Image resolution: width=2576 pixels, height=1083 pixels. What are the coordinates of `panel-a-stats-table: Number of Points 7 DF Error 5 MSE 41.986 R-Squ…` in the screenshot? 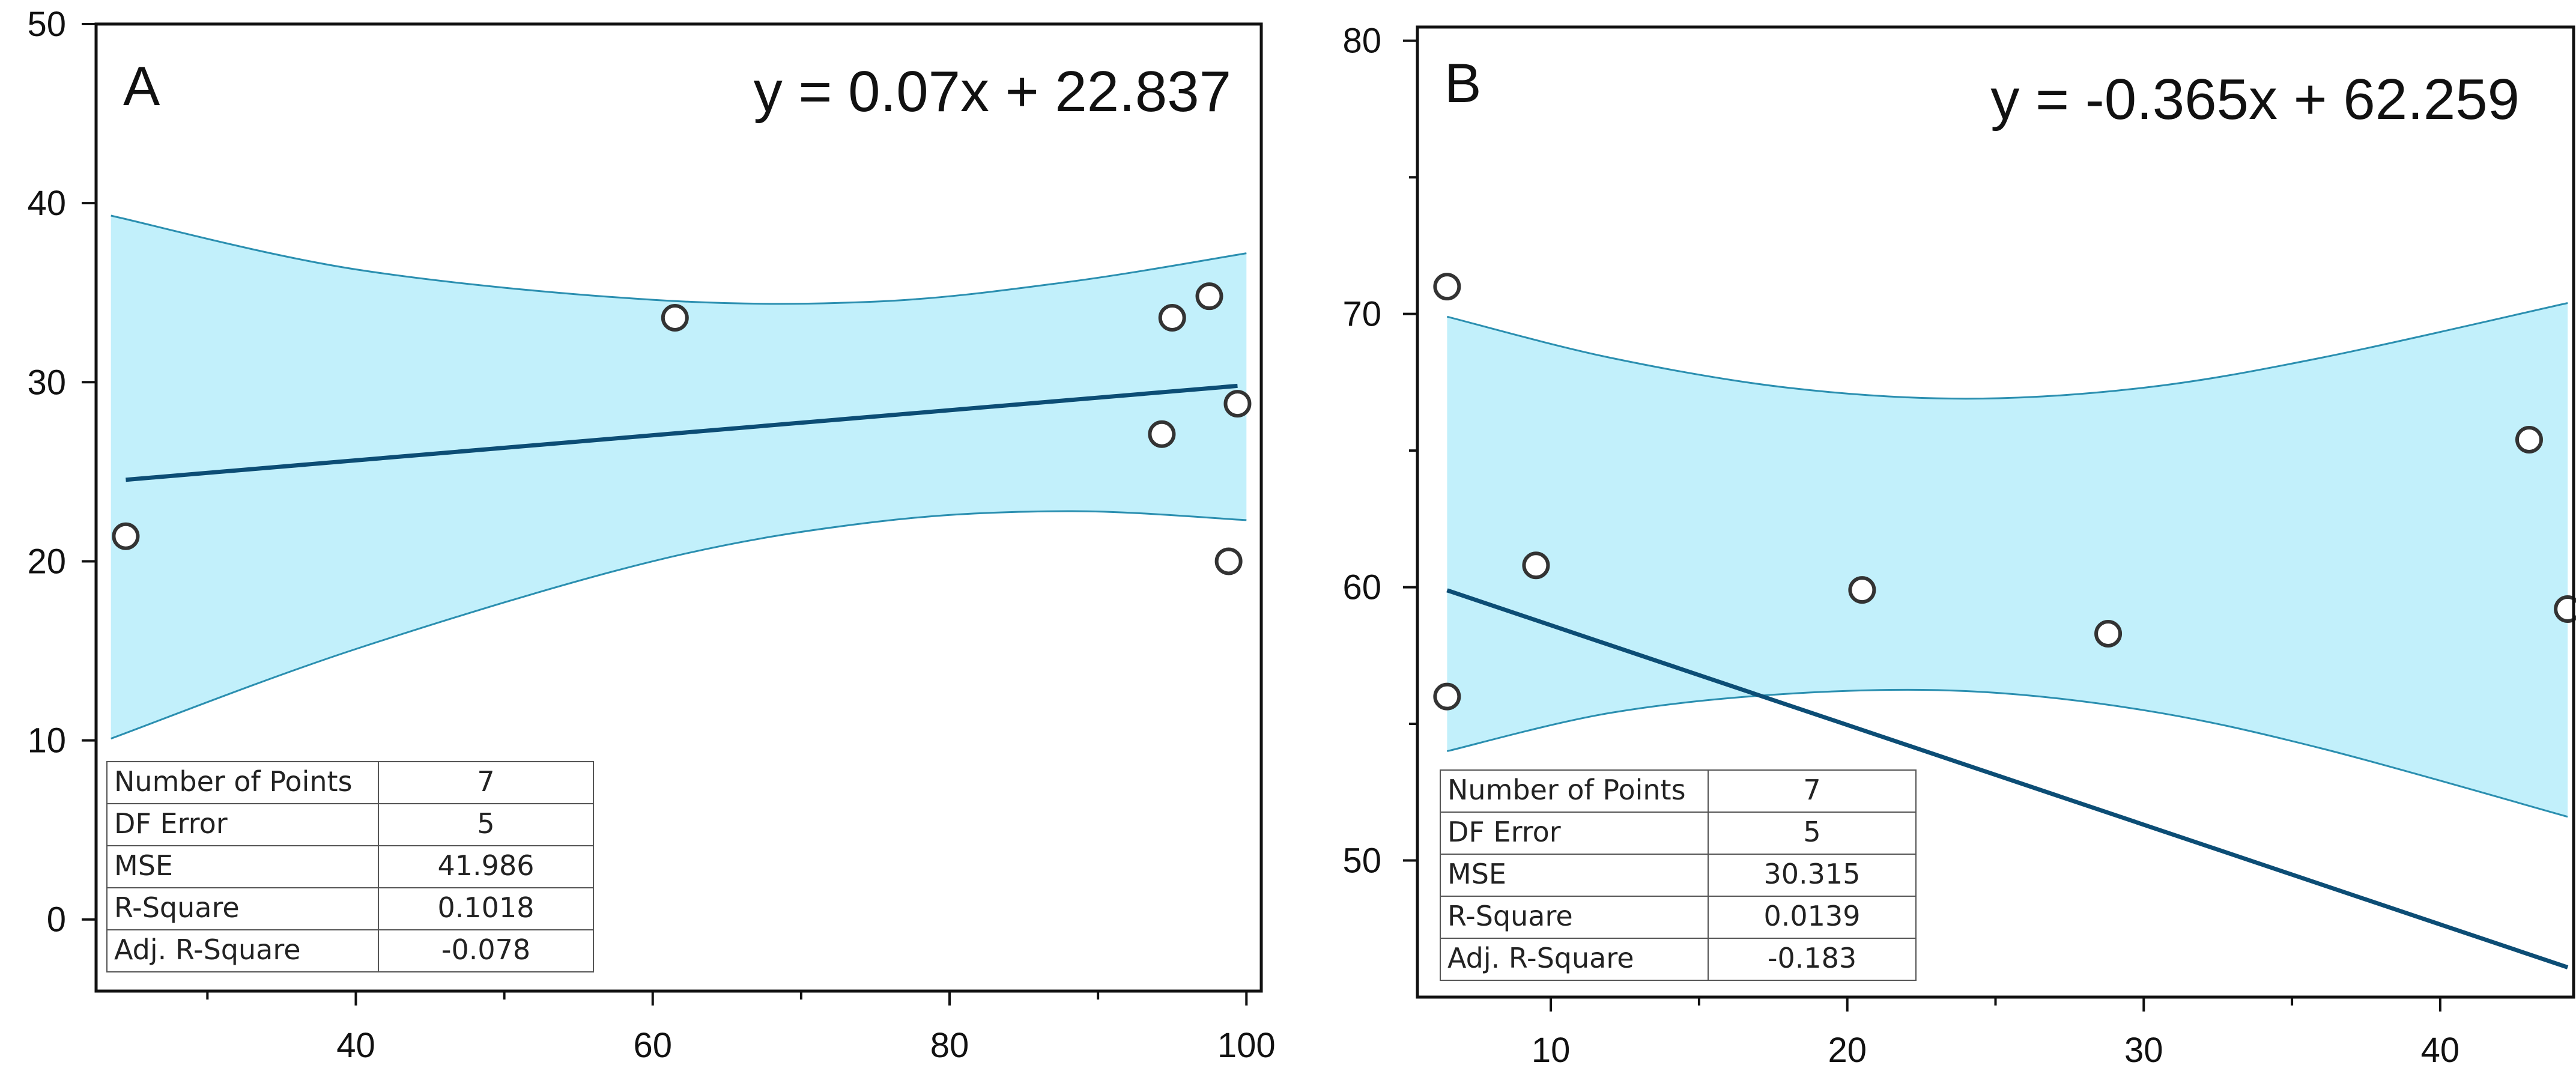 It's located at (350, 867).